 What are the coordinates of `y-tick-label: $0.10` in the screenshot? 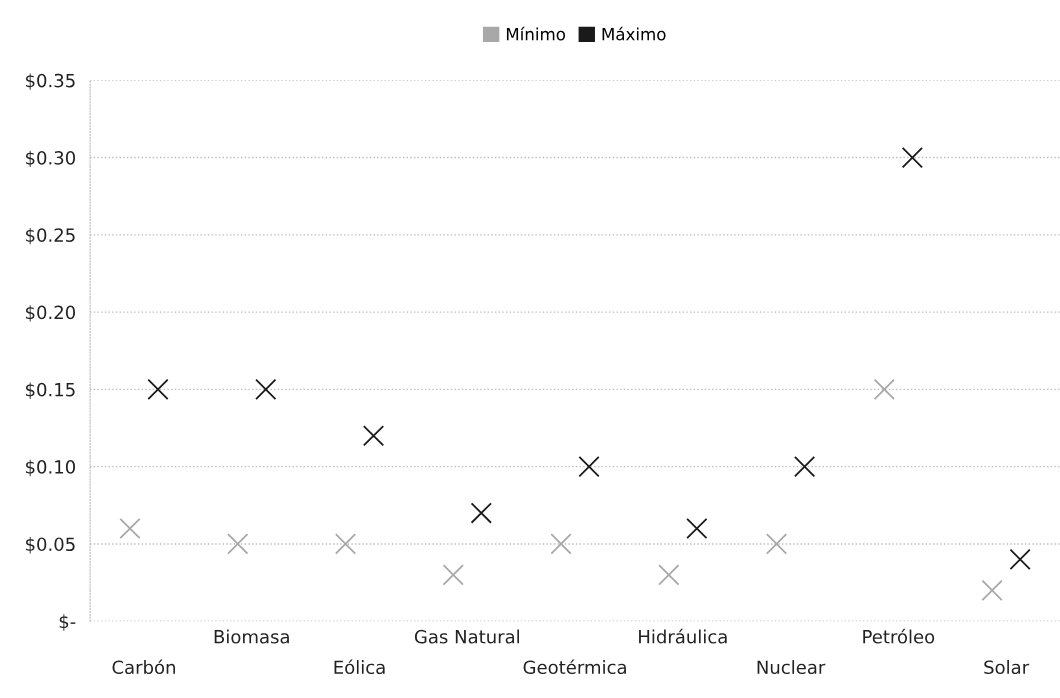 It's located at (51, 468).